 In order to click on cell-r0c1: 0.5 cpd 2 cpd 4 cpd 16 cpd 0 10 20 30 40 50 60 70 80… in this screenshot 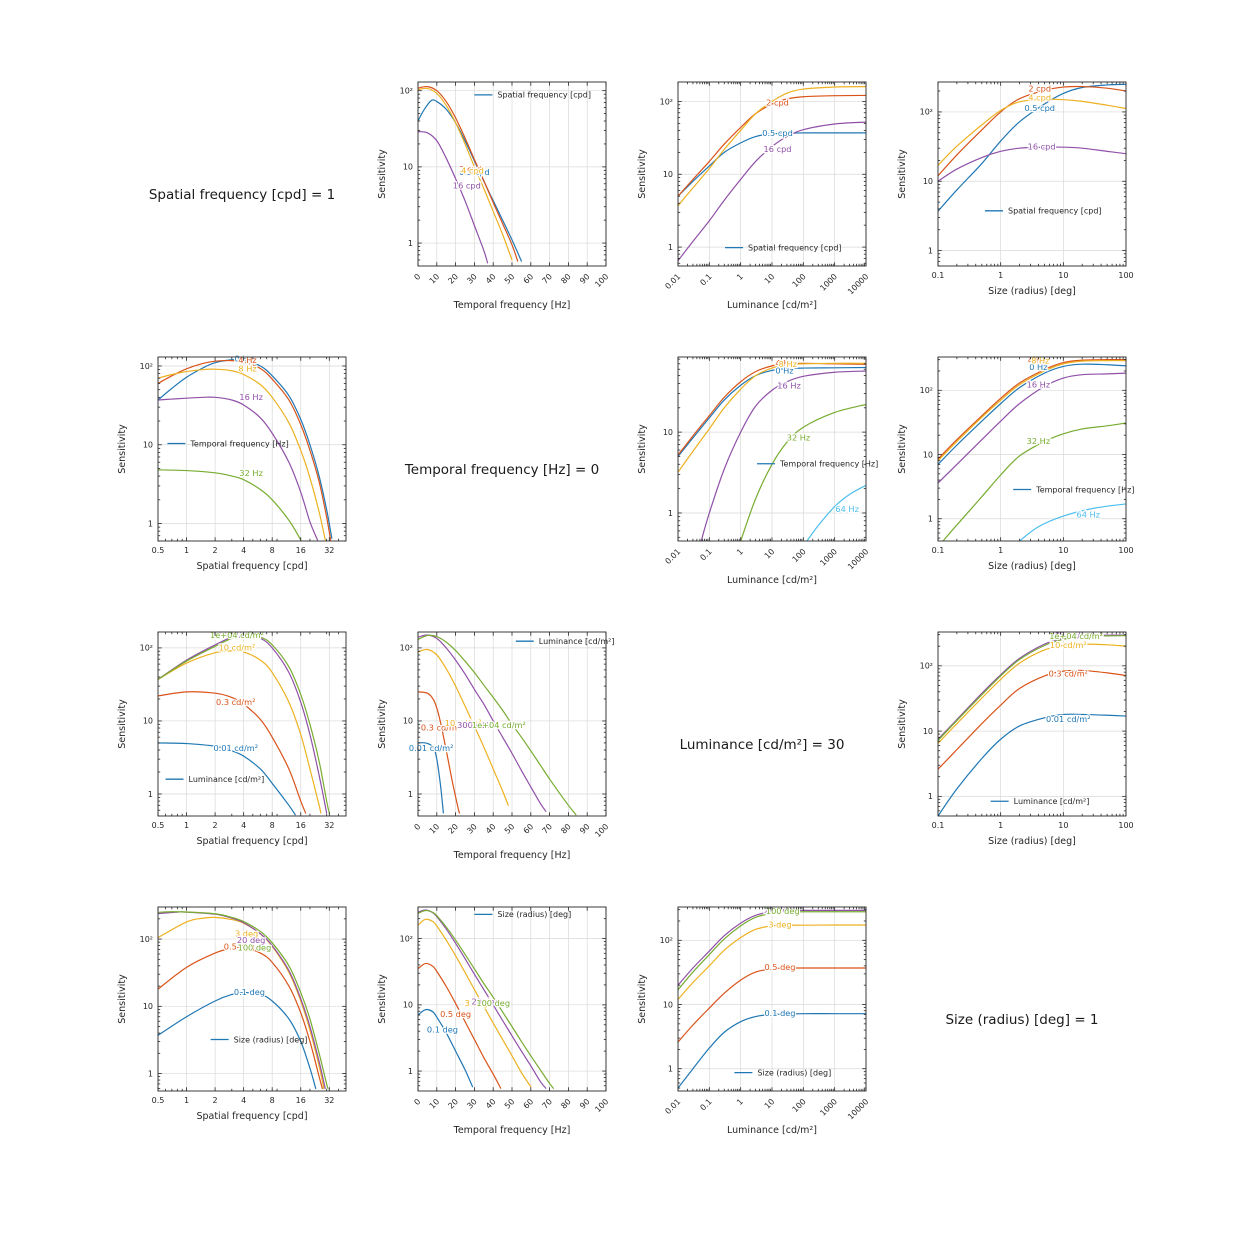, I will do `click(502, 195)`.